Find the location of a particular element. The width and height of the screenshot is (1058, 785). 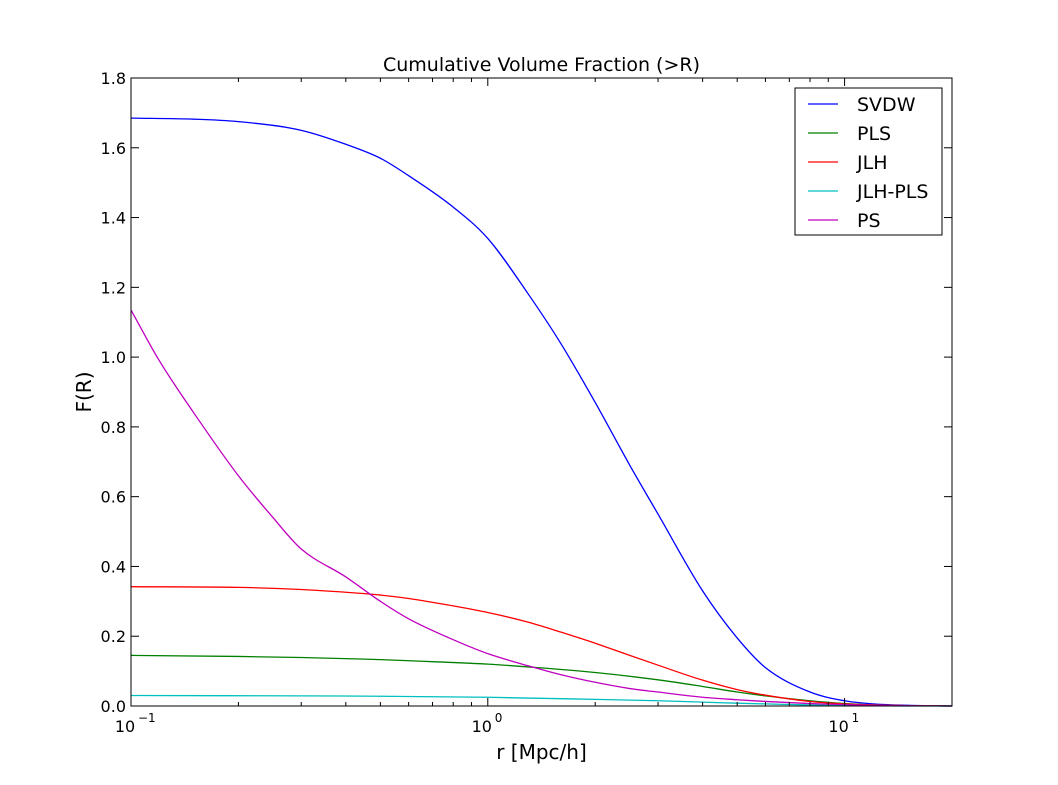

y-tick-label: 1.4 is located at coordinates (113, 218).